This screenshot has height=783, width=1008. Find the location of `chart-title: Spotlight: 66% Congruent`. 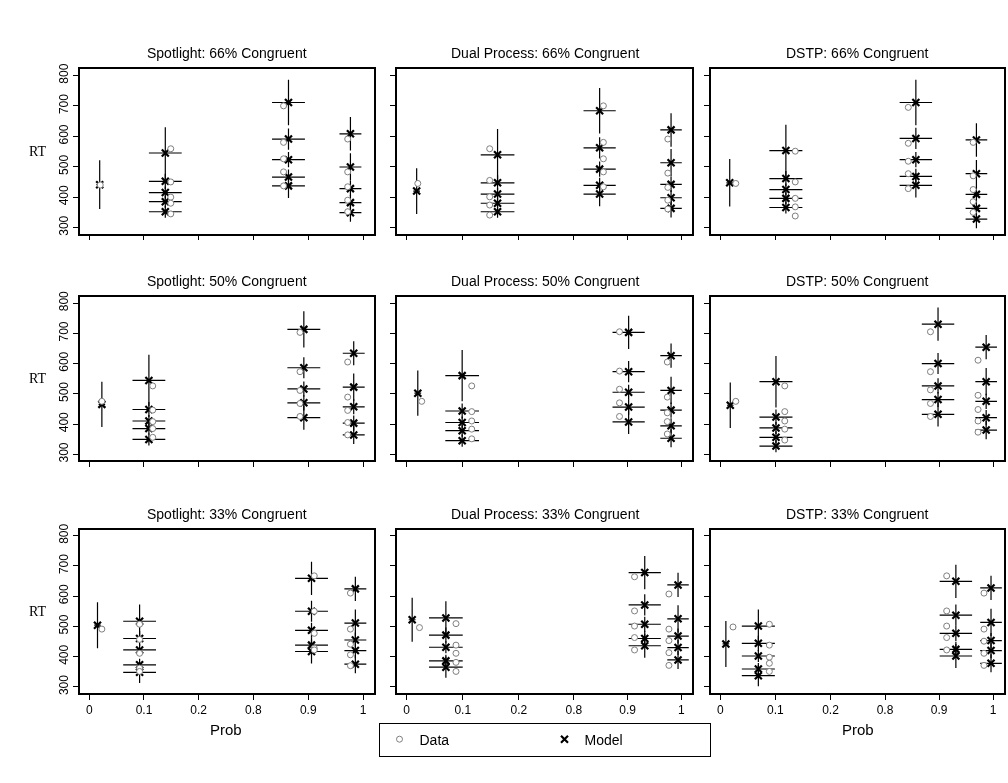

chart-title: Spotlight: 66% Congruent is located at coordinates (227, 53).